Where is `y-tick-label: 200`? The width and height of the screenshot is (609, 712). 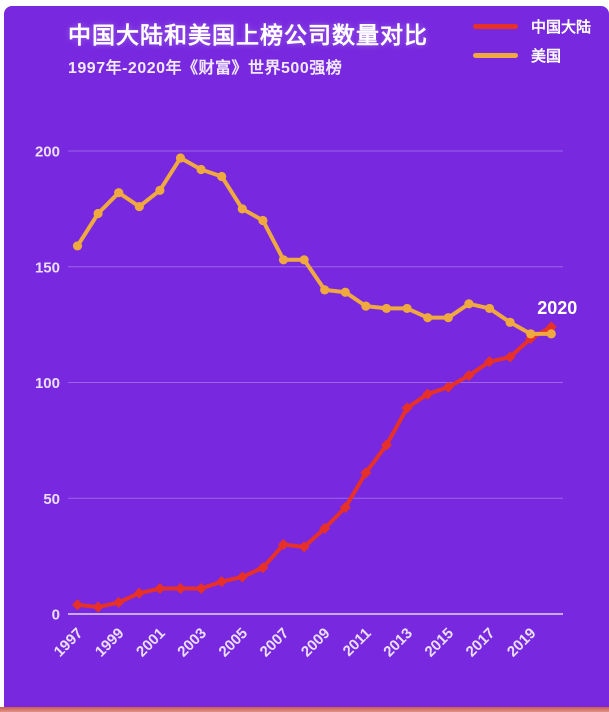
y-tick-label: 200 is located at coordinates (47, 152).